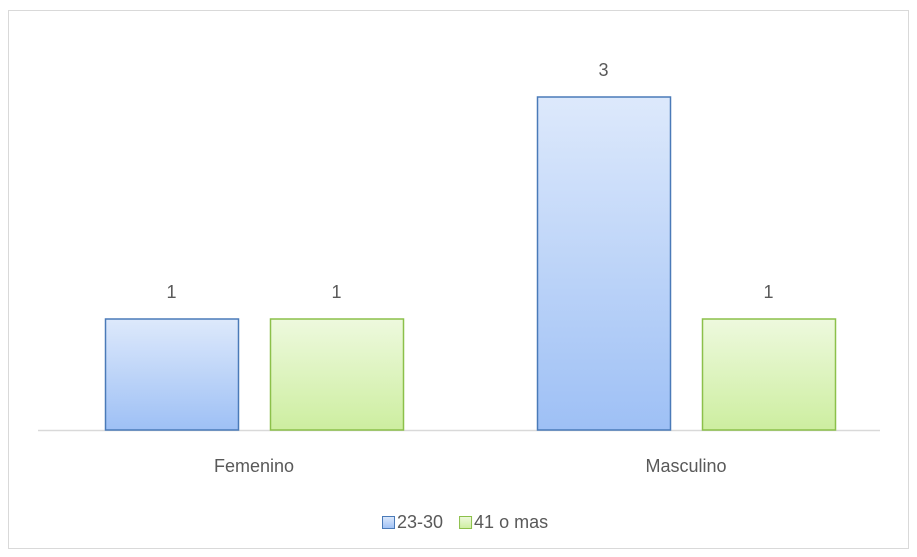  Describe the element at coordinates (420, 522) in the screenshot. I see `legend-label: 23-30` at that location.